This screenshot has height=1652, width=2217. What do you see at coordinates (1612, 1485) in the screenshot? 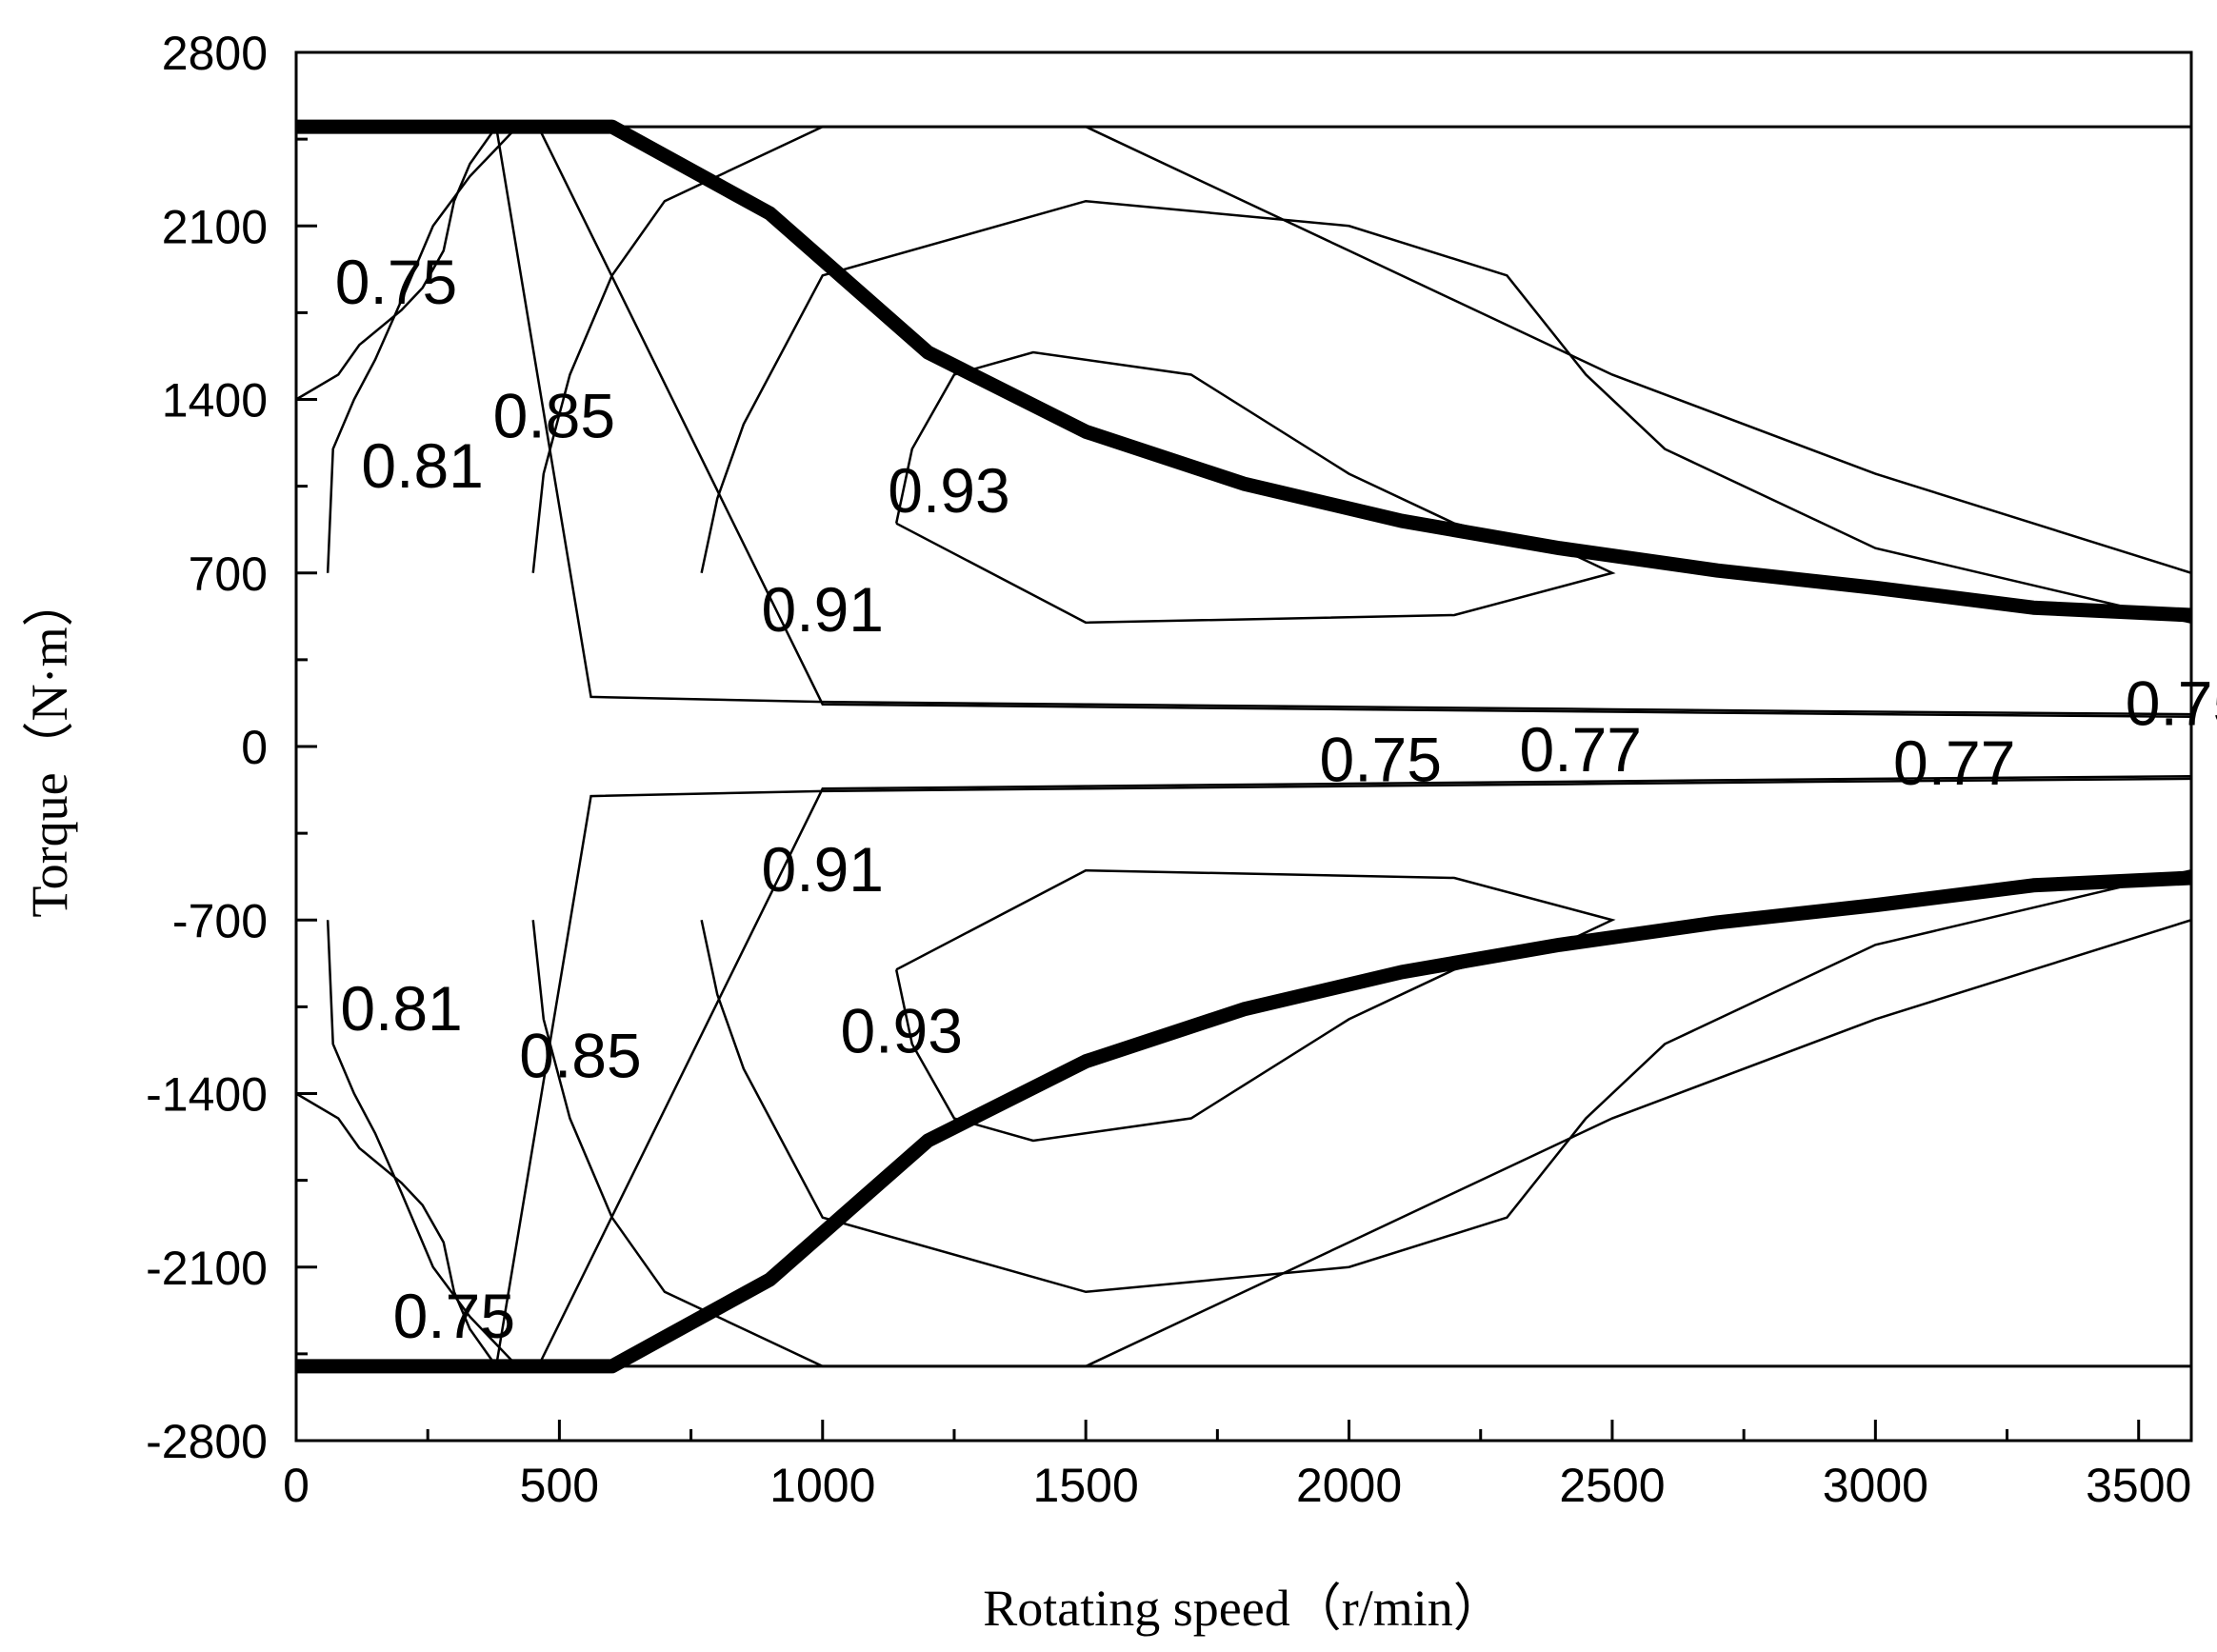
I see `x-tick-label: 2500` at bounding box center [1612, 1485].